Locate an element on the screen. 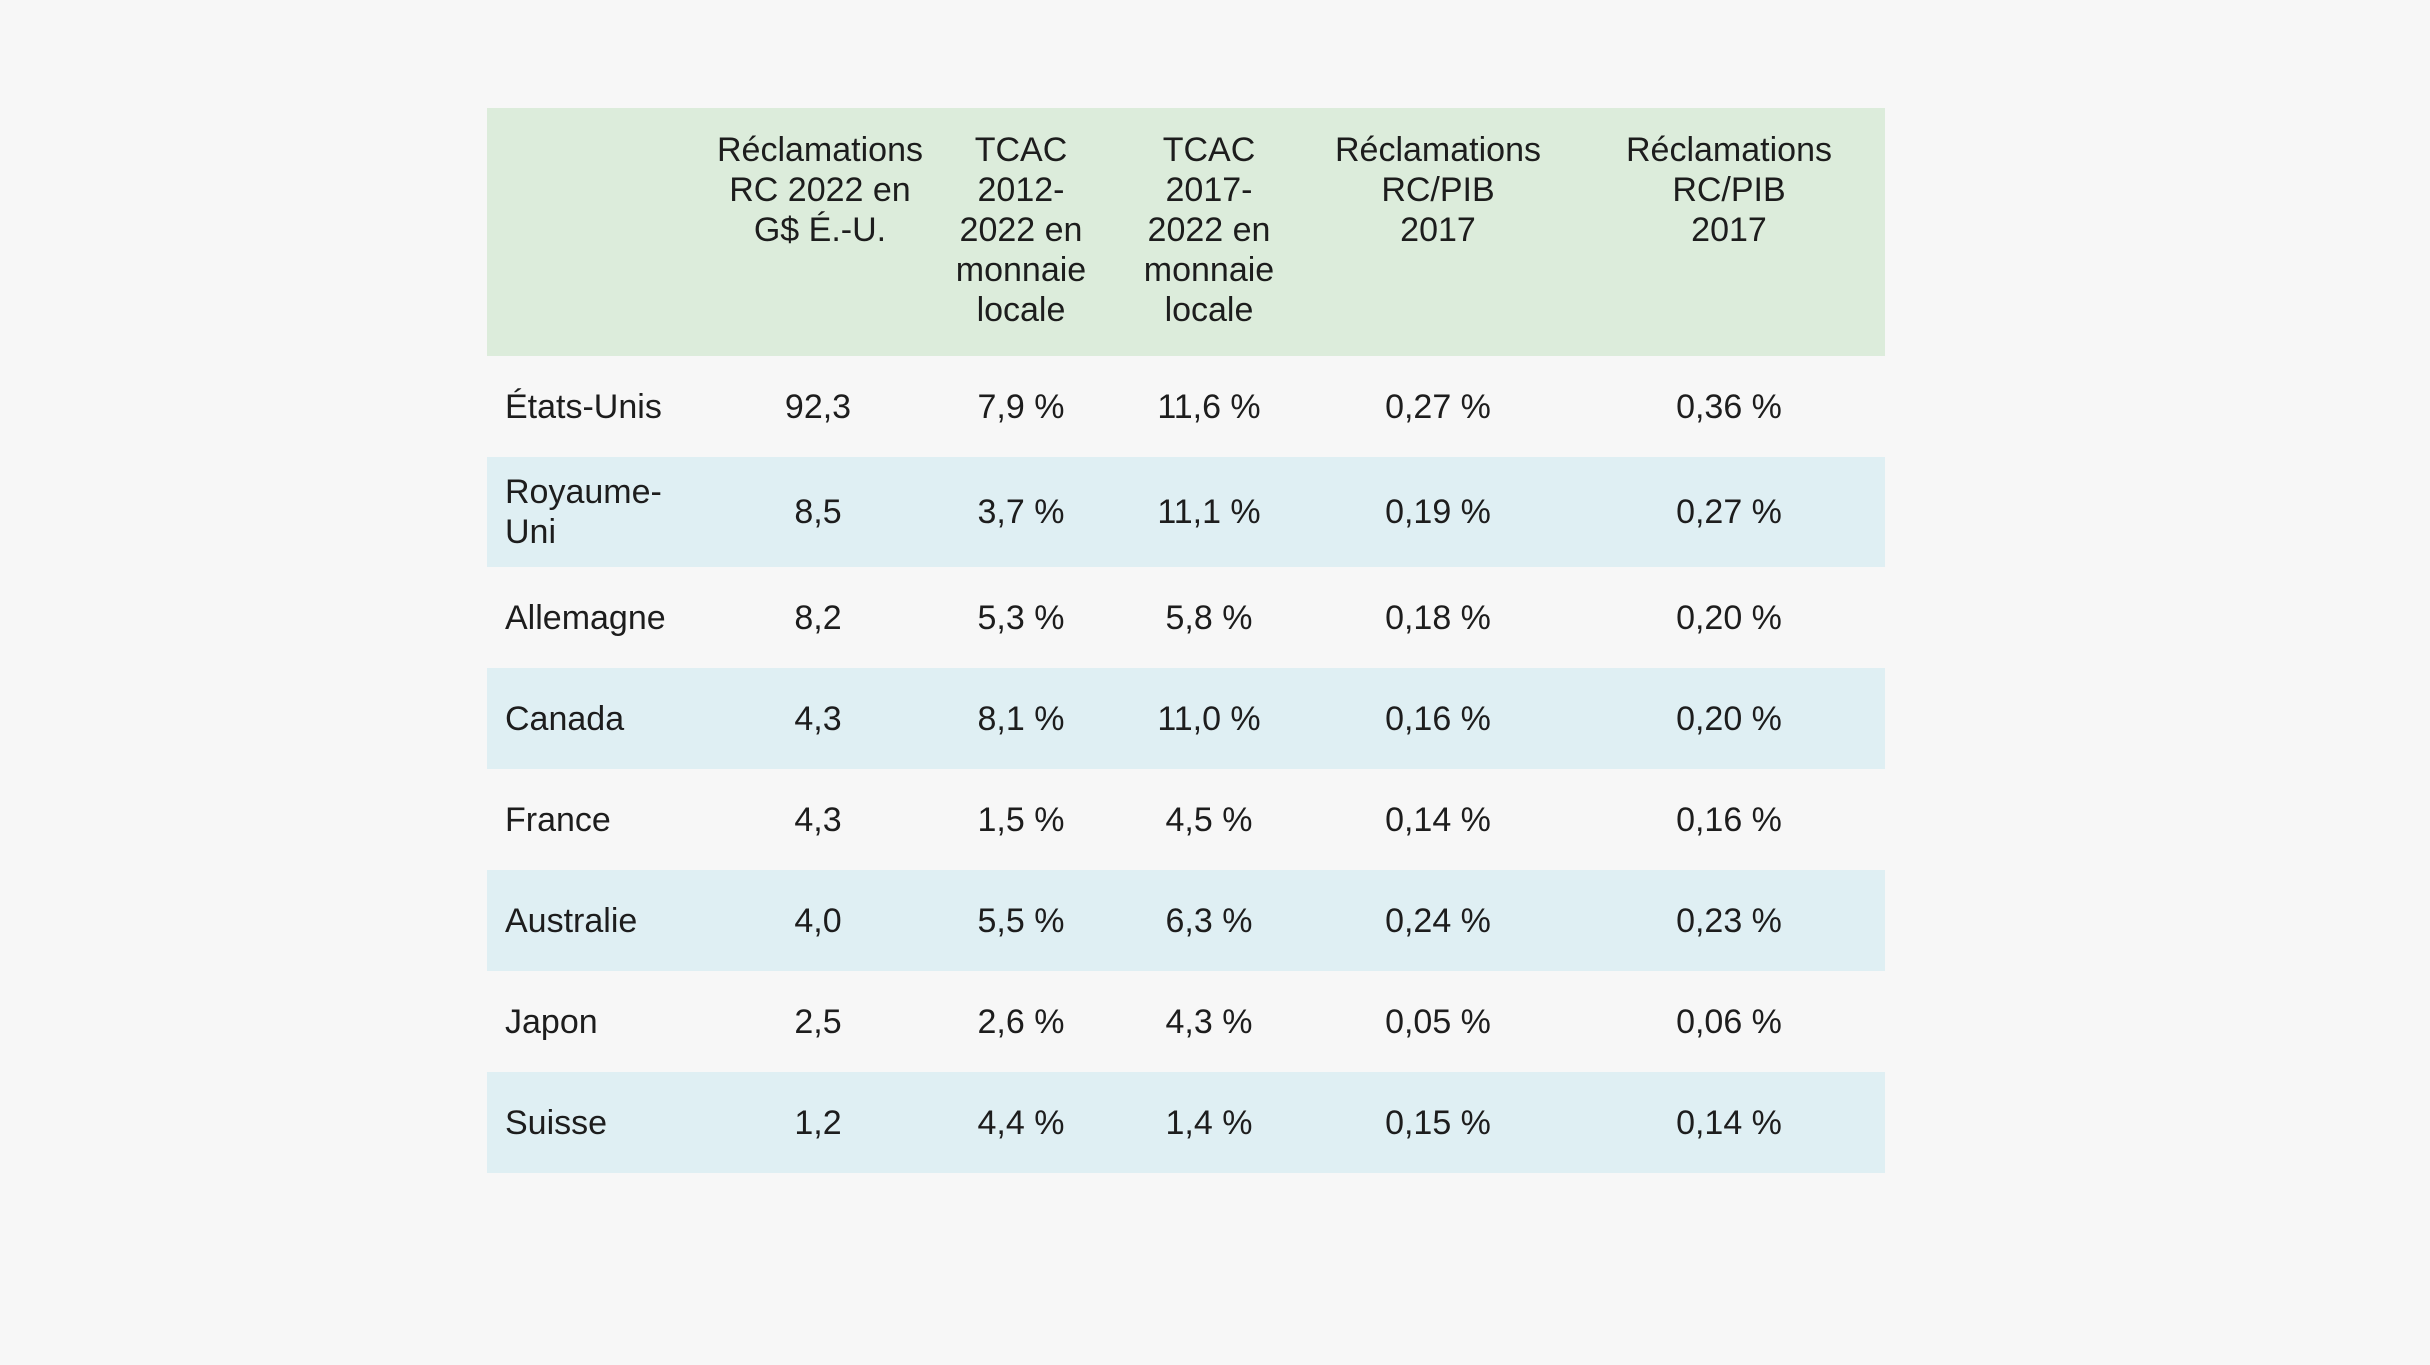  table-cell: 11,0 % is located at coordinates (1209, 718).